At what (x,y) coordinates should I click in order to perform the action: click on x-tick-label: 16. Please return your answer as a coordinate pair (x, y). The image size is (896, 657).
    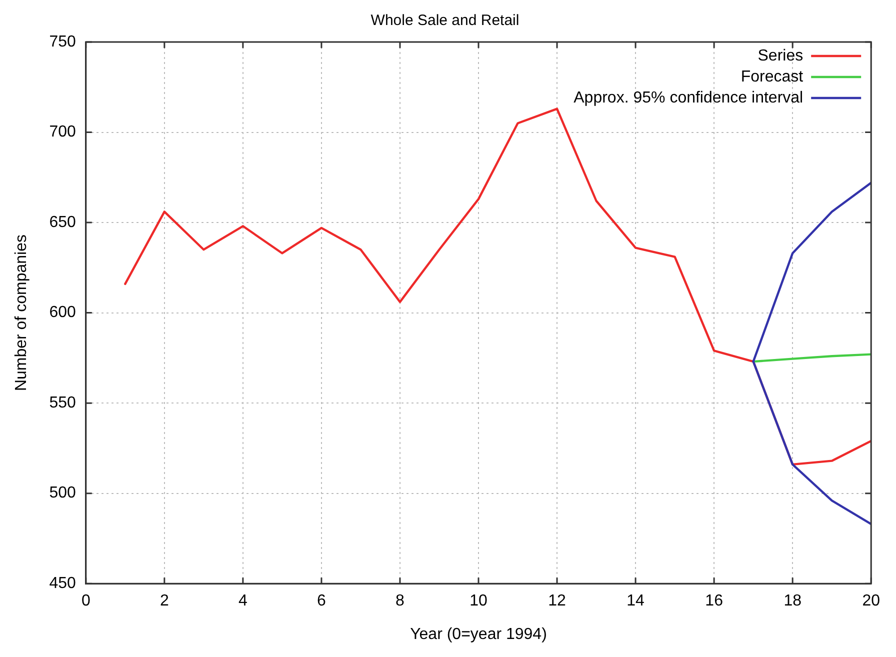
    Looking at the image, I should click on (714, 601).